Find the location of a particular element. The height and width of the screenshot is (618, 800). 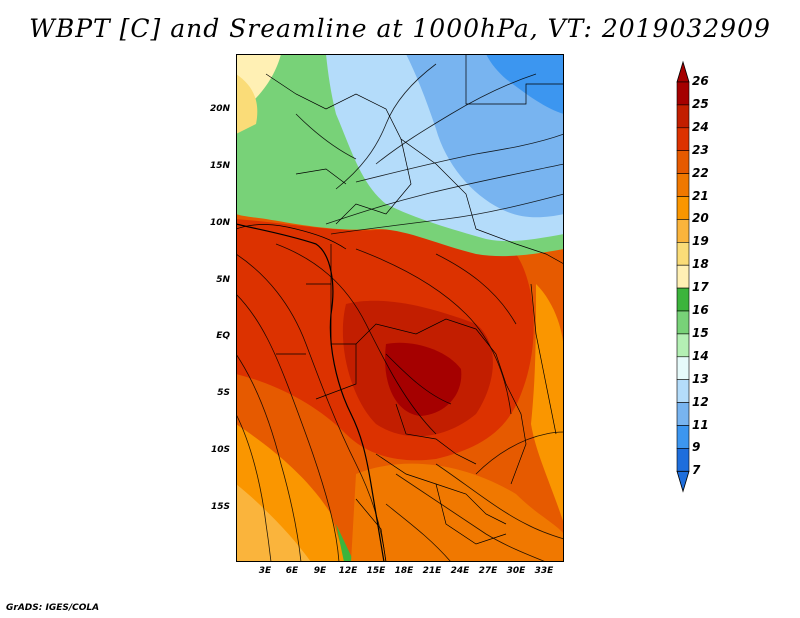

colorbar-label: 21 is located at coordinates (700, 195).